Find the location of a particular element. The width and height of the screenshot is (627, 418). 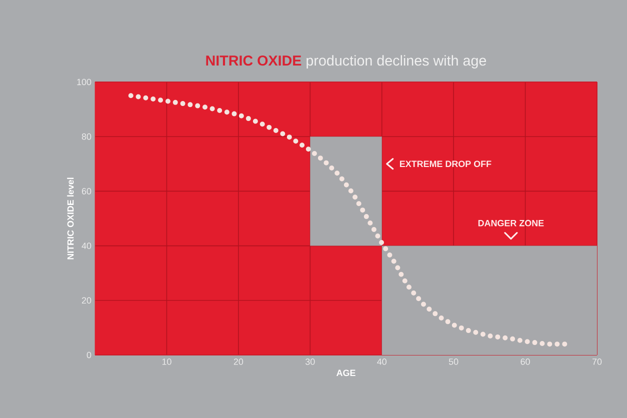

band-label: EXTREME DROP OFF is located at coordinates (446, 164).